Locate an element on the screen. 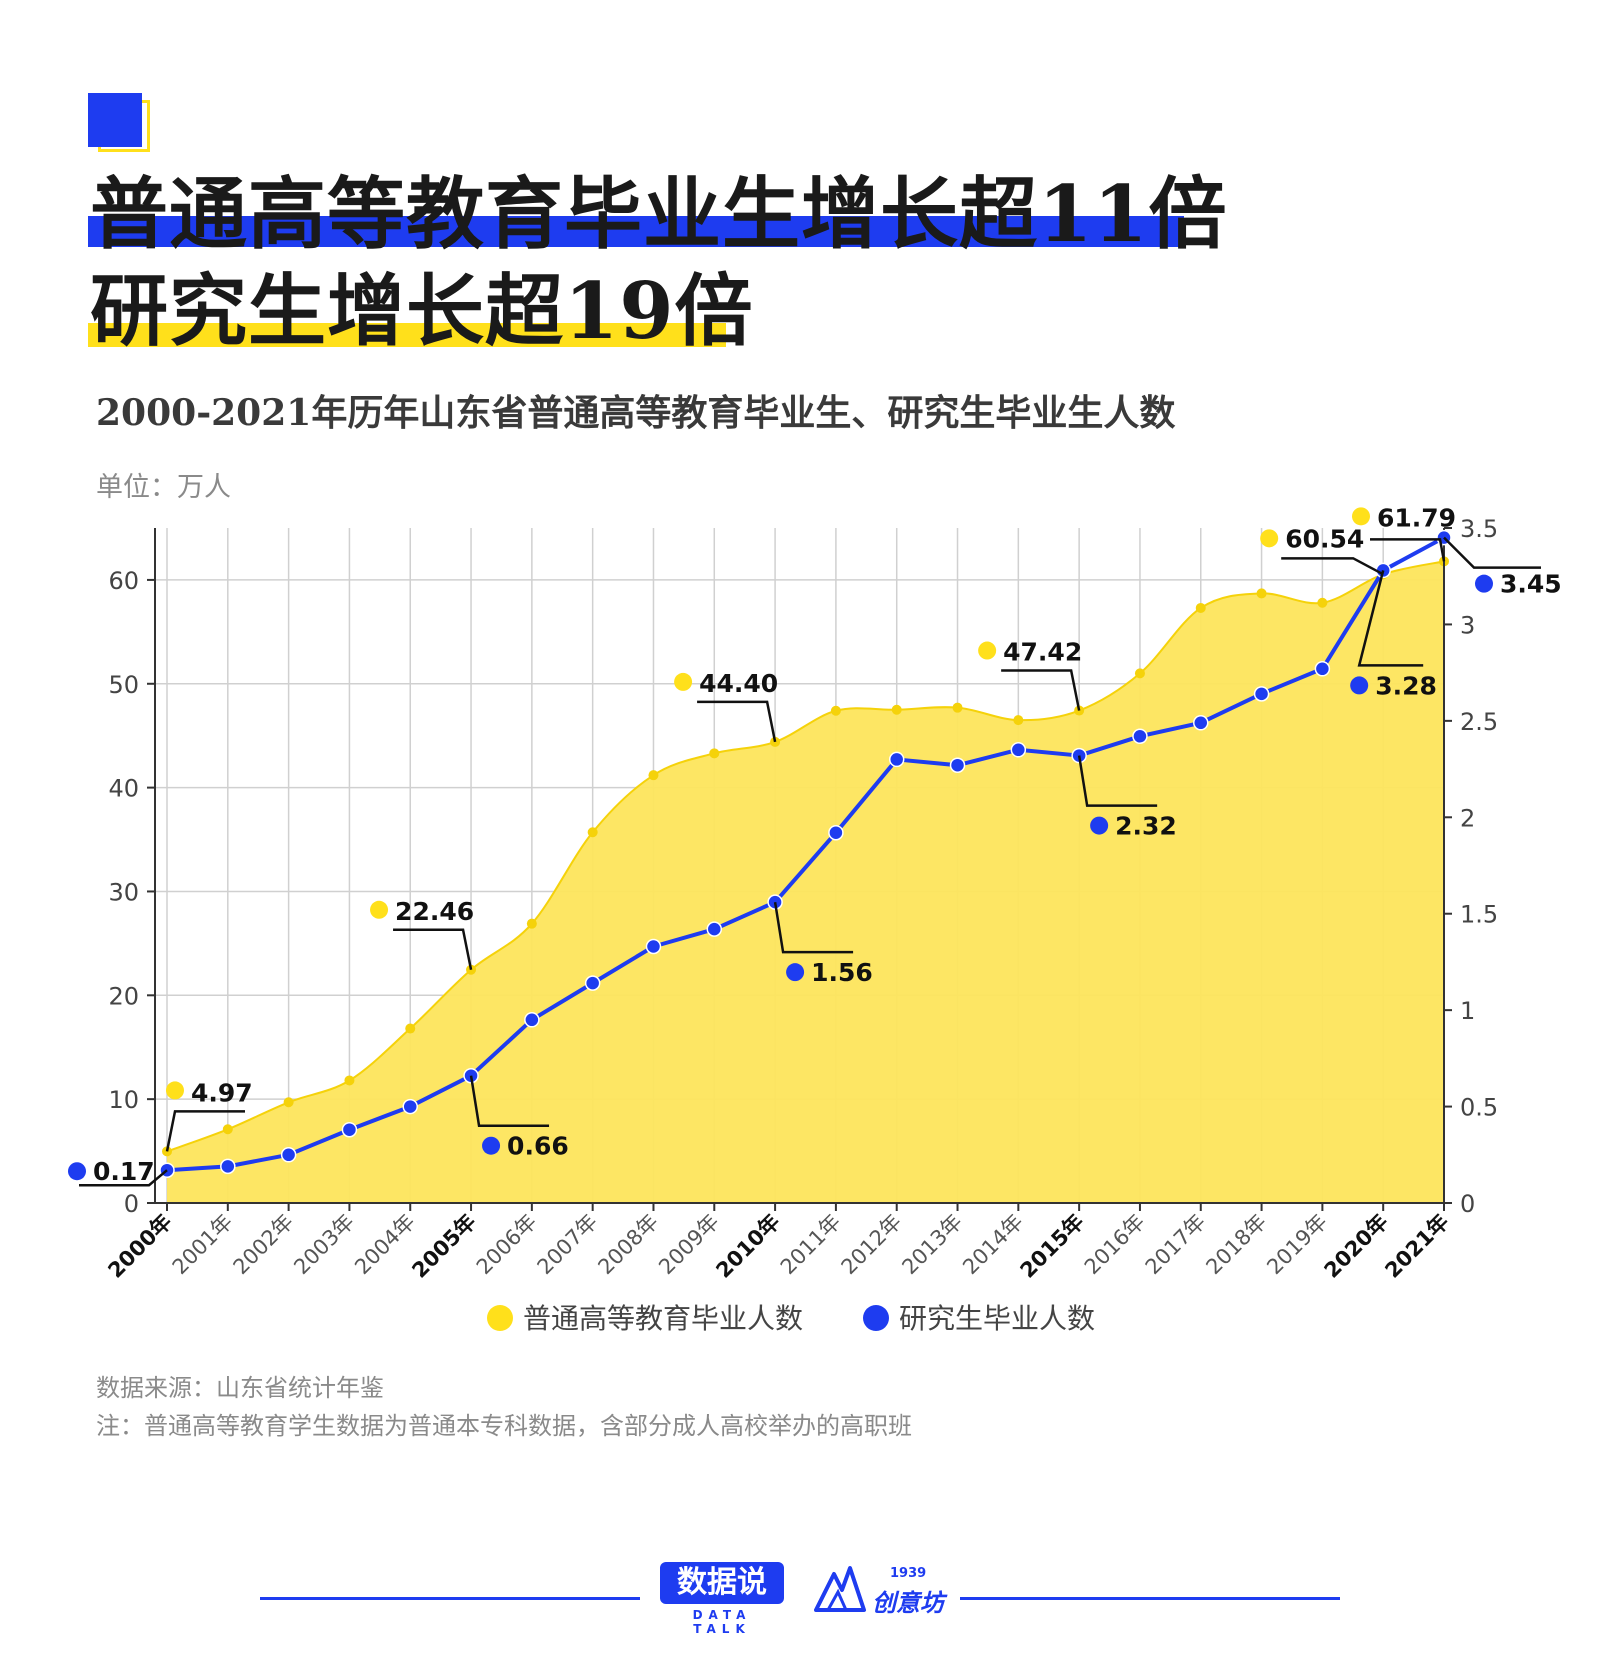 The width and height of the screenshot is (1600, 1674). y-left-tick-label: 50 is located at coordinates (123, 685).